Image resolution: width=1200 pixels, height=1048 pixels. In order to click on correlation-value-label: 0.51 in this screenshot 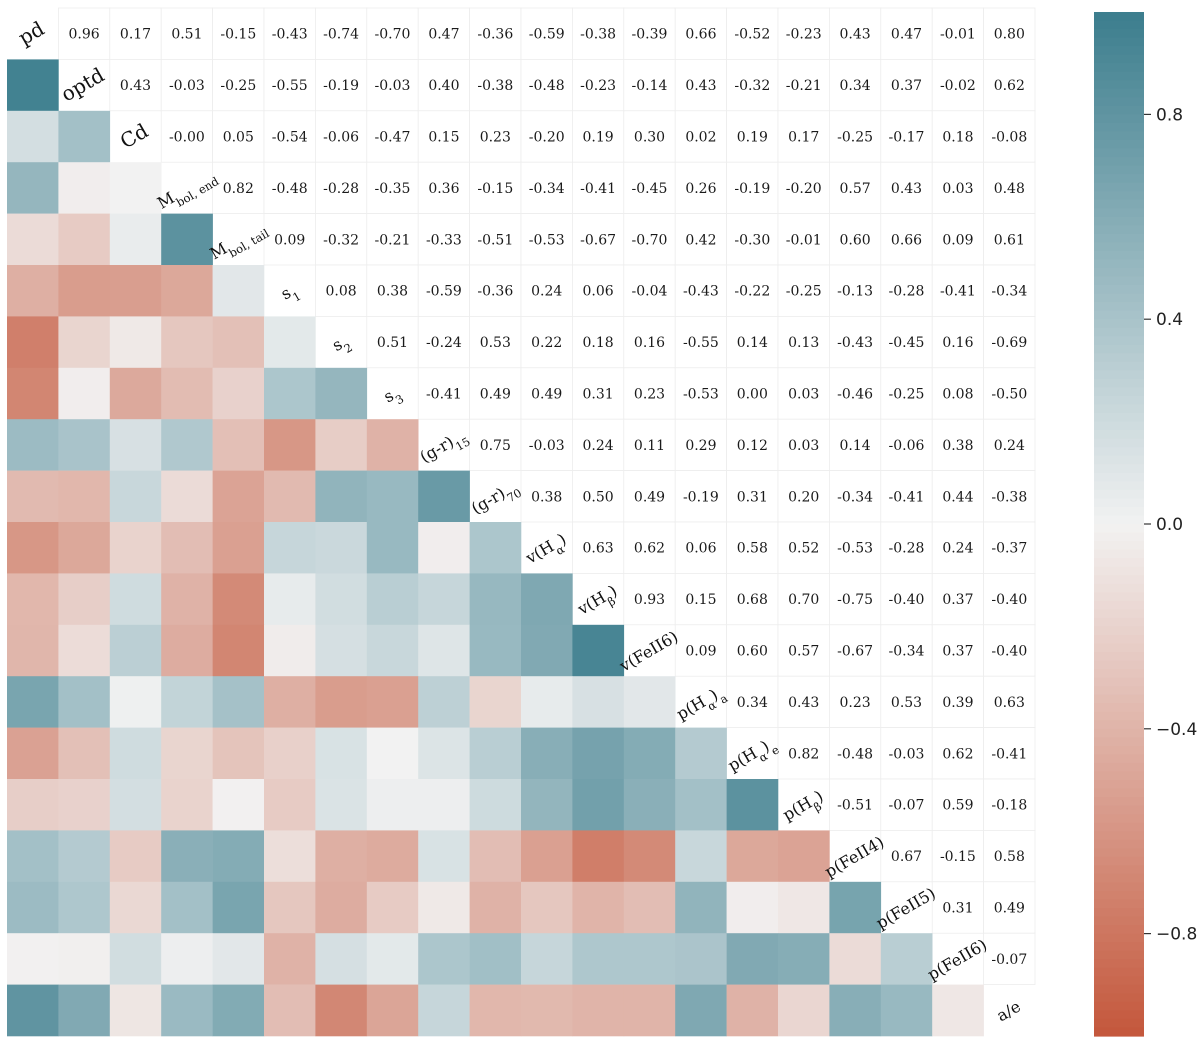, I will do `click(186, 35)`.